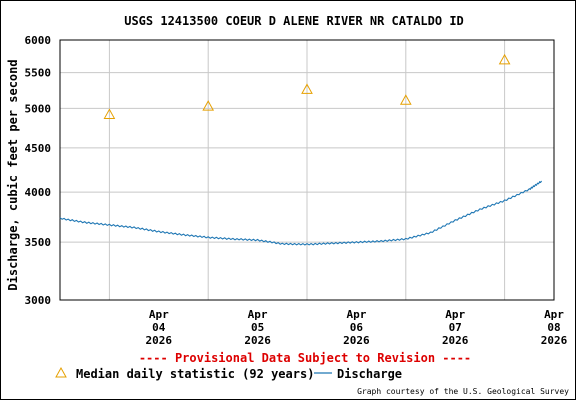 The width and height of the screenshot is (576, 400). I want to click on legend-label-median: Median daily statistic (92 years), so click(195, 374).